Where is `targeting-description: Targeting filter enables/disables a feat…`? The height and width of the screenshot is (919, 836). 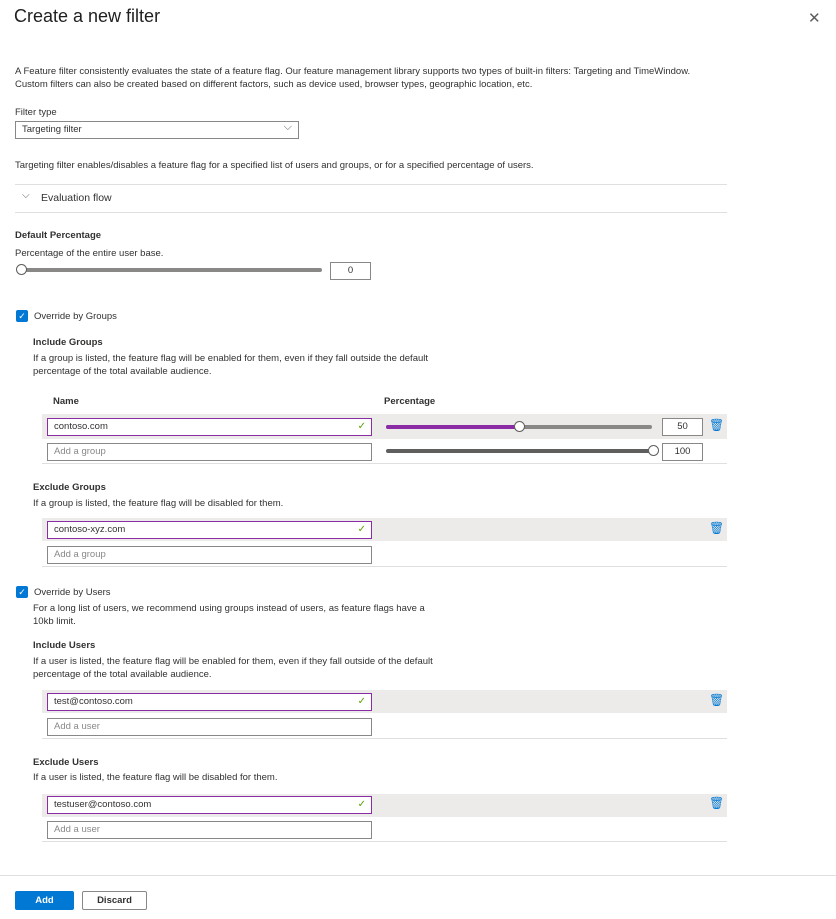 targeting-description: Targeting filter enables/disables a feat… is located at coordinates (274, 165).